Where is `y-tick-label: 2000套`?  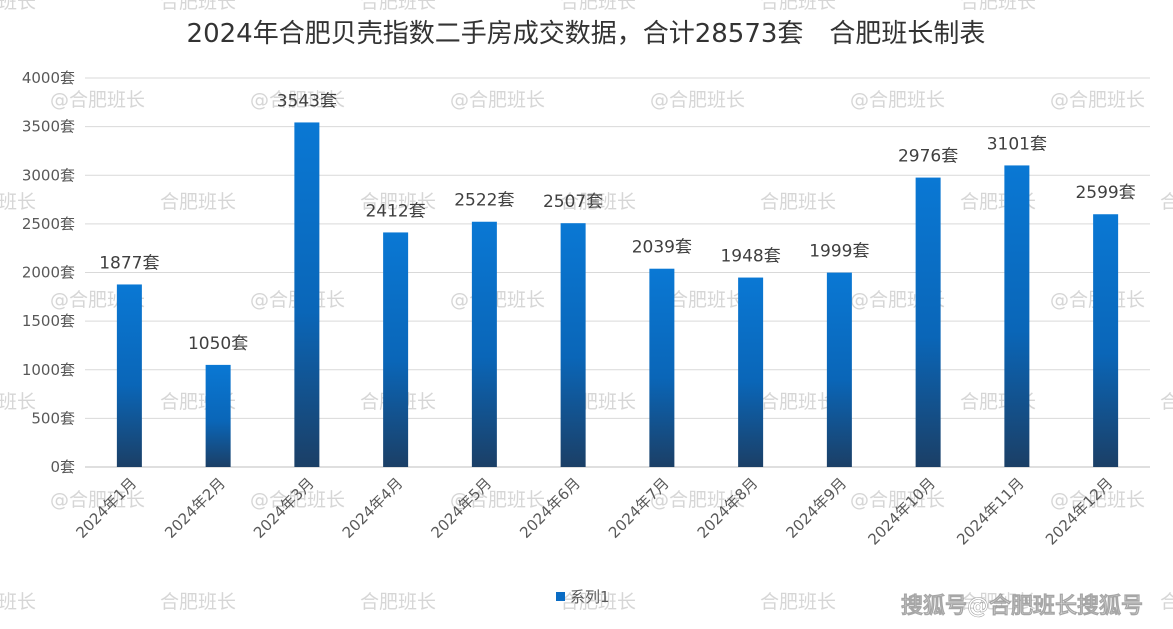 y-tick-label: 2000套 is located at coordinates (48, 273).